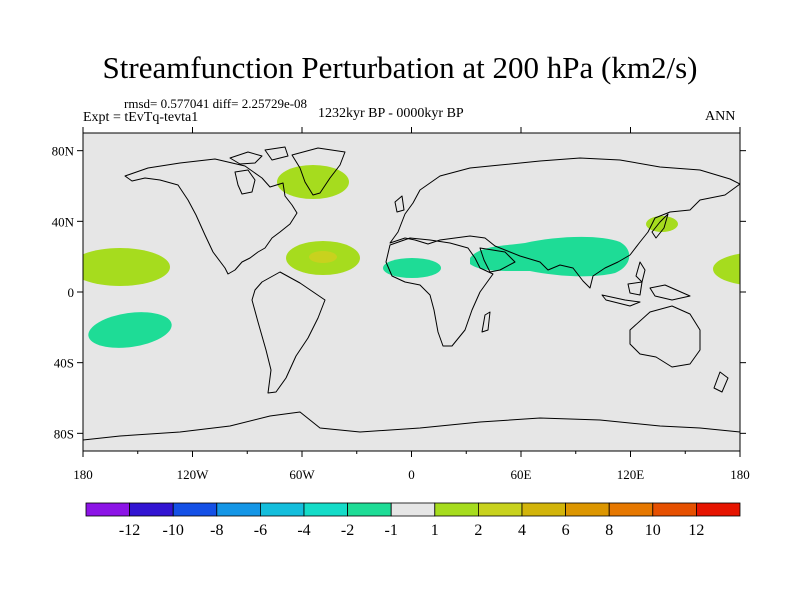  I want to click on colorbar: -12 -10 -8 -6 -4 -2 -1 1 2 4 6 8 10 12, so click(413, 520).